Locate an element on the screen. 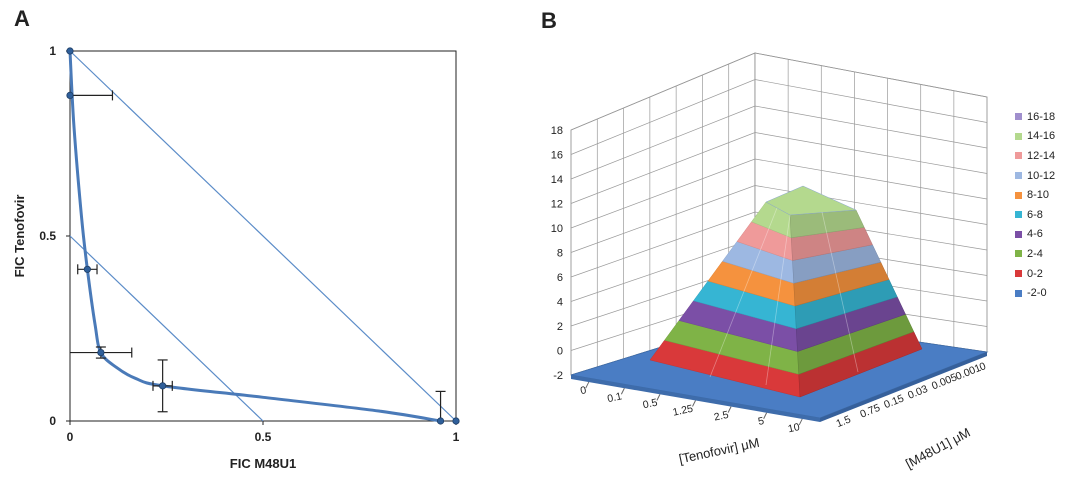 The width and height of the screenshot is (1067, 479). legend-item: 8-10 is located at coordinates (1035, 195).